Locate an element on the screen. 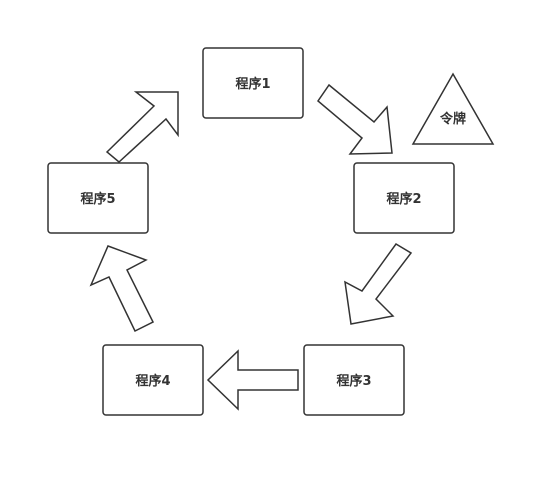 This screenshot has height=477, width=554. program4-node: 程序4 is located at coordinates (153, 380).